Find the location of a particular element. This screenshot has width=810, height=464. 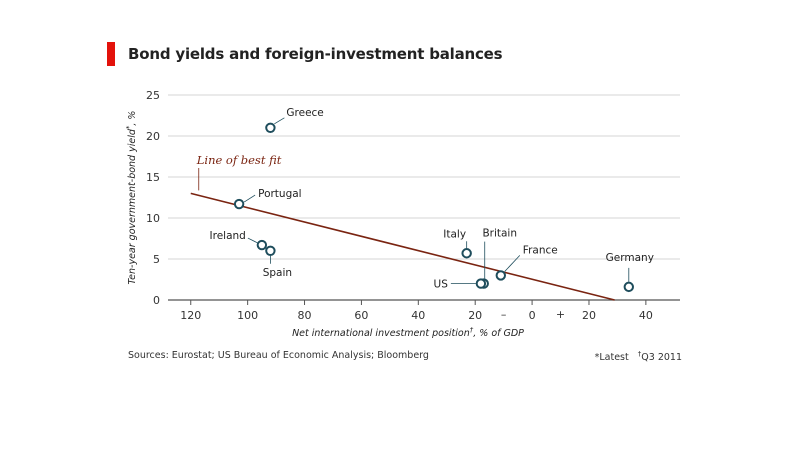

y-tick-labels: 0 5 10 15 20 25 is located at coordinates (153, 198).